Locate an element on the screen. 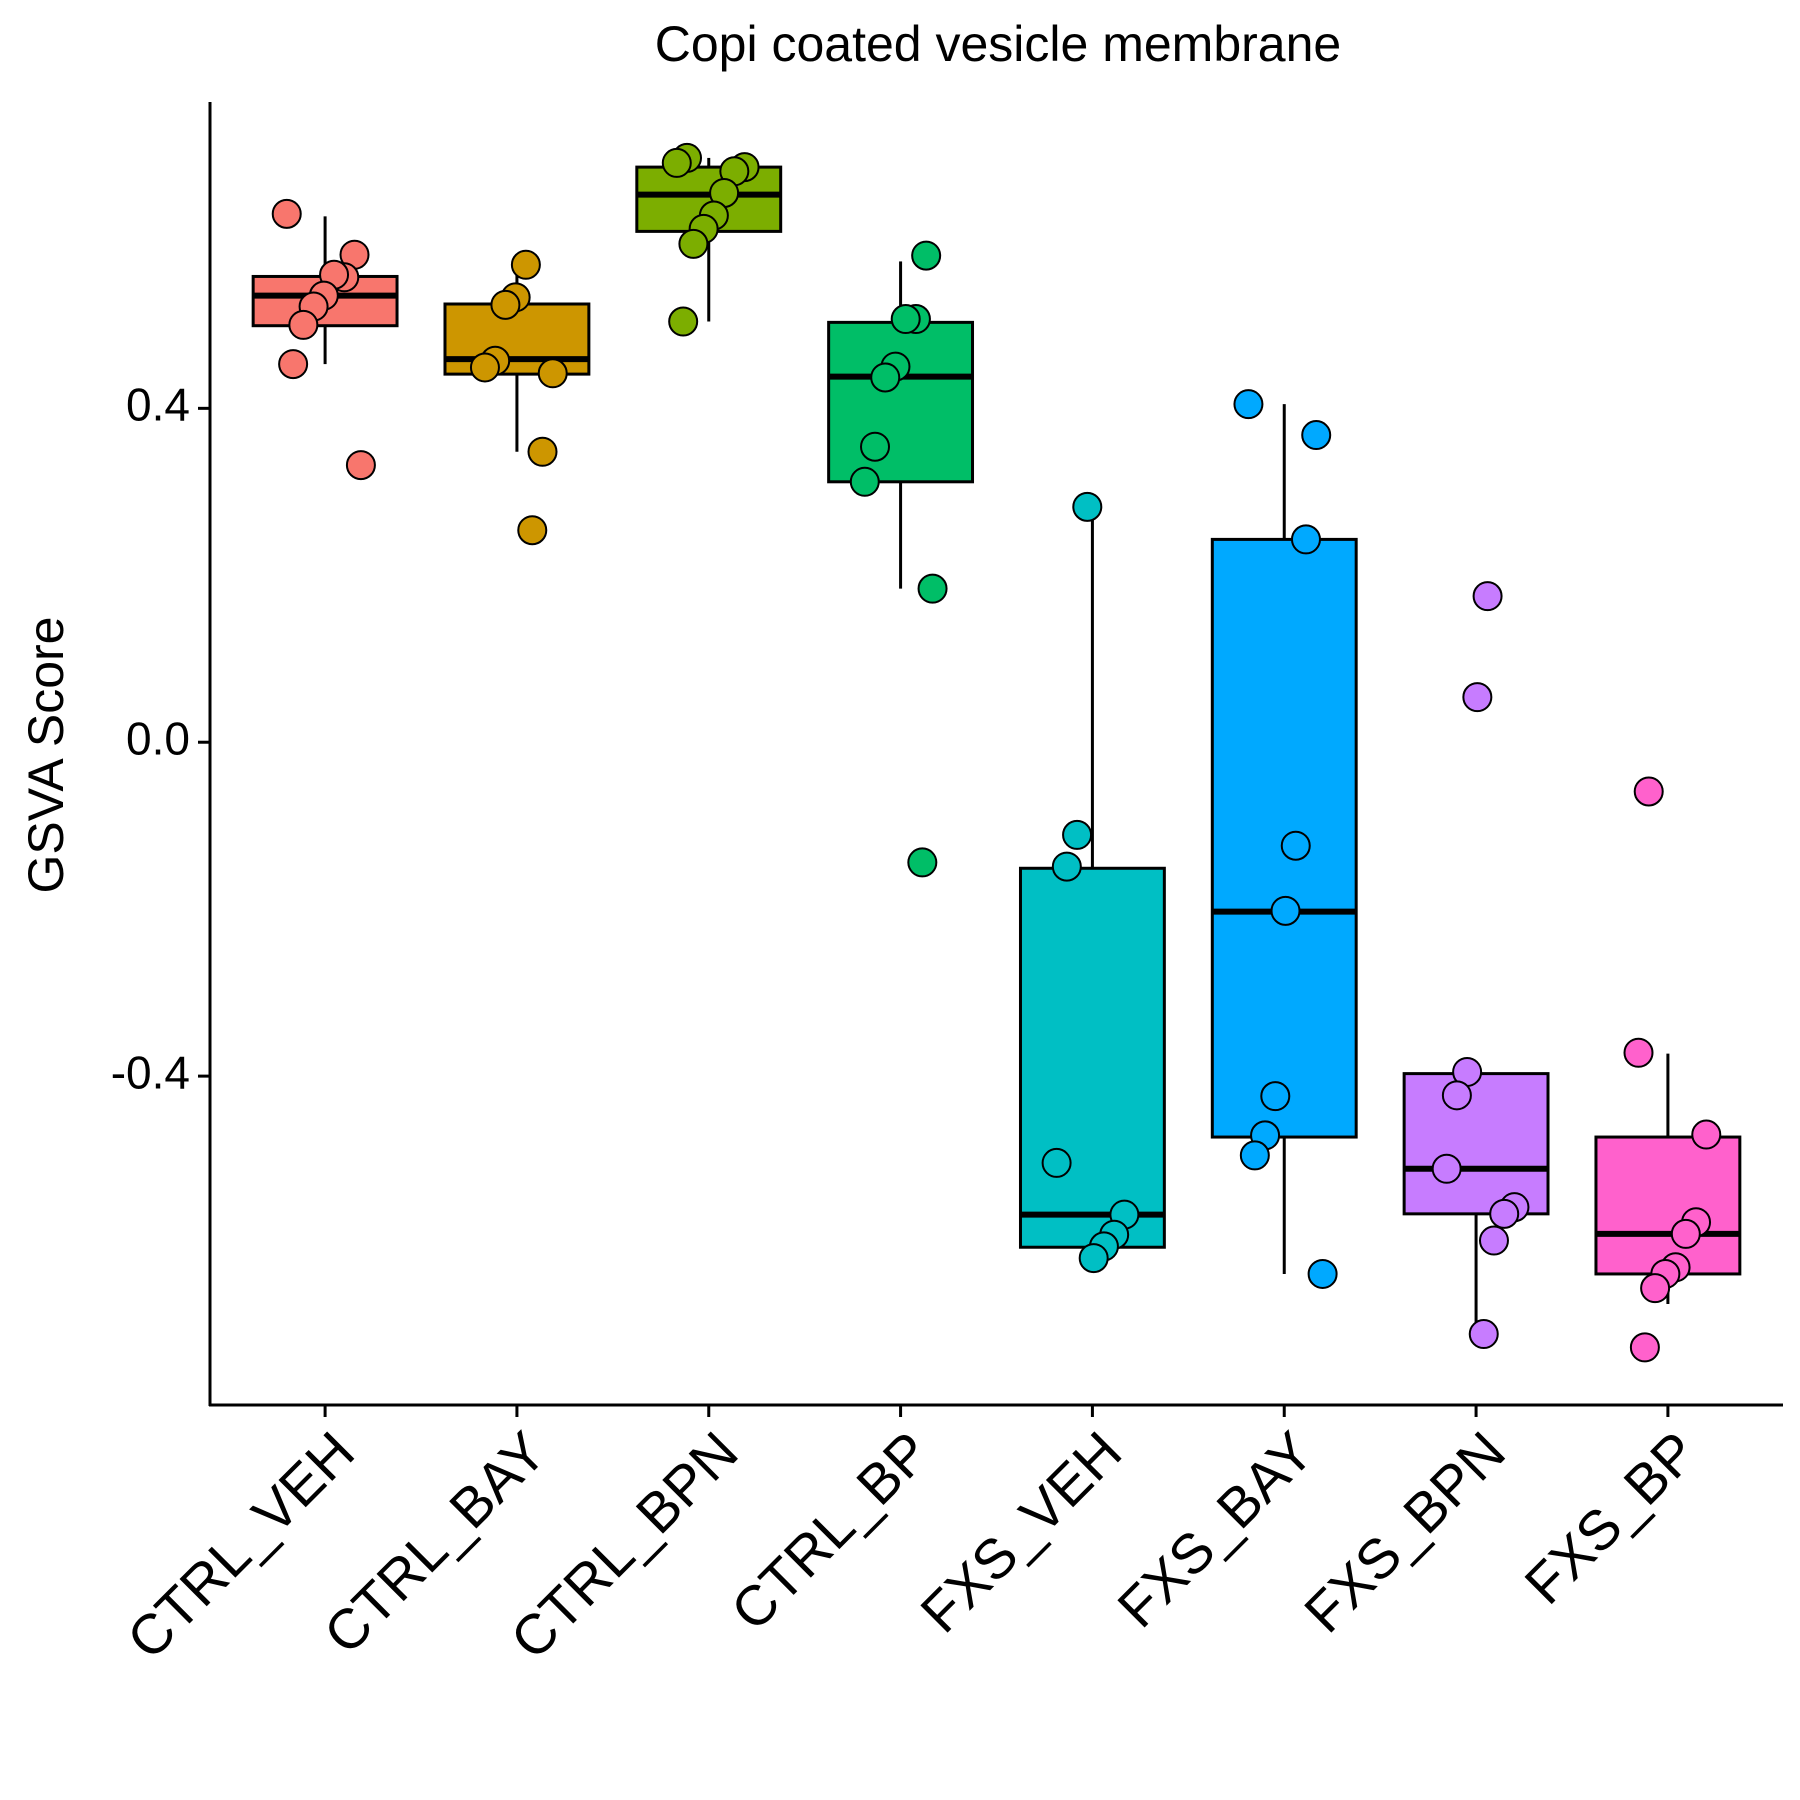 The height and width of the screenshot is (1800, 1800). x-tick-label: FXS_BP is located at coordinates (1610, 1517).